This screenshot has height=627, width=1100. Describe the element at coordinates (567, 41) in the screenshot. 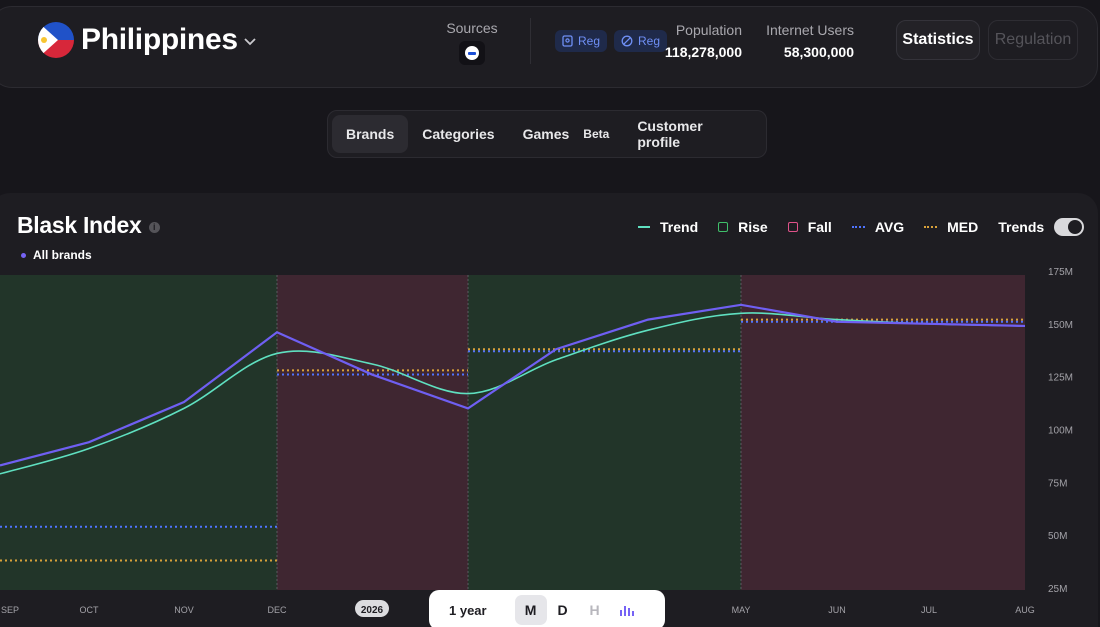

I see `license-icon` at that location.